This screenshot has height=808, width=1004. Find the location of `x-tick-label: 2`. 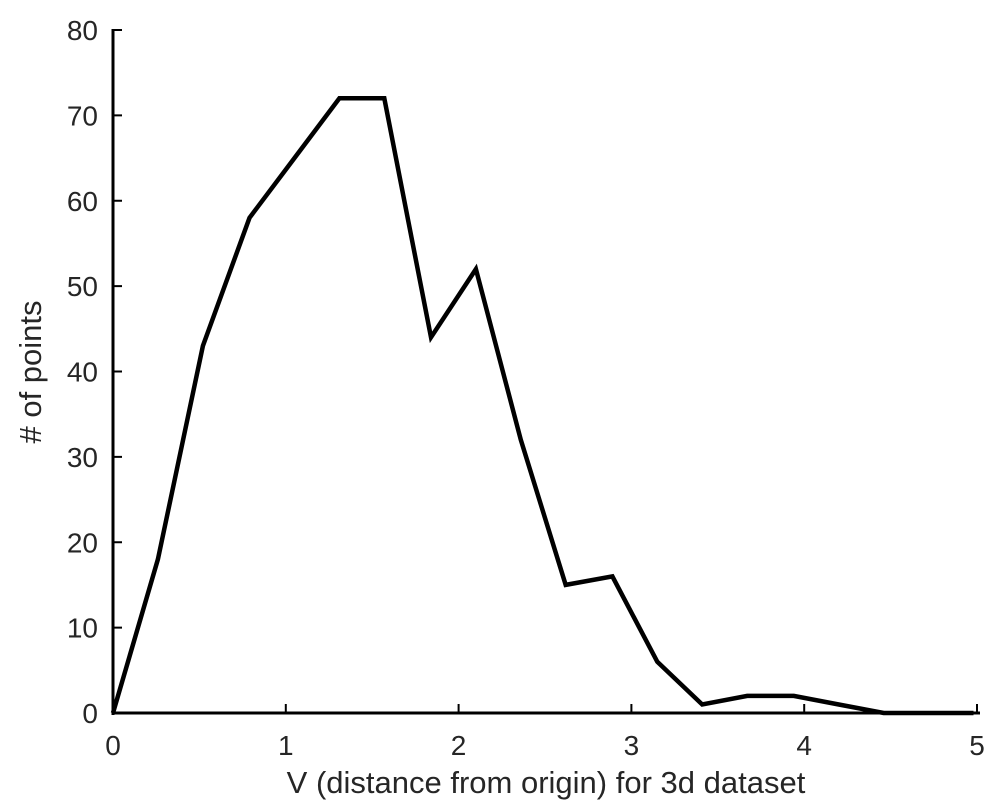

x-tick-label: 2 is located at coordinates (459, 745).